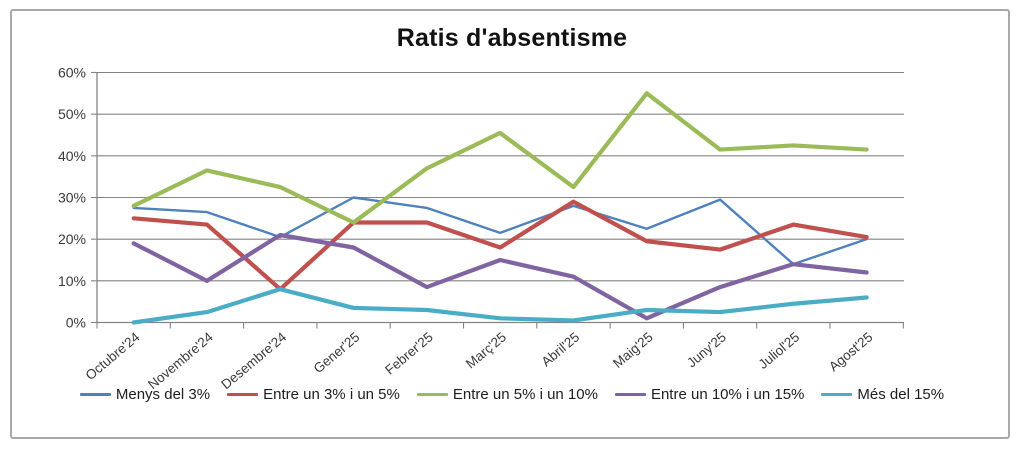 The height and width of the screenshot is (452, 1024). What do you see at coordinates (76, 323) in the screenshot?
I see `y-axis-label: 0%` at bounding box center [76, 323].